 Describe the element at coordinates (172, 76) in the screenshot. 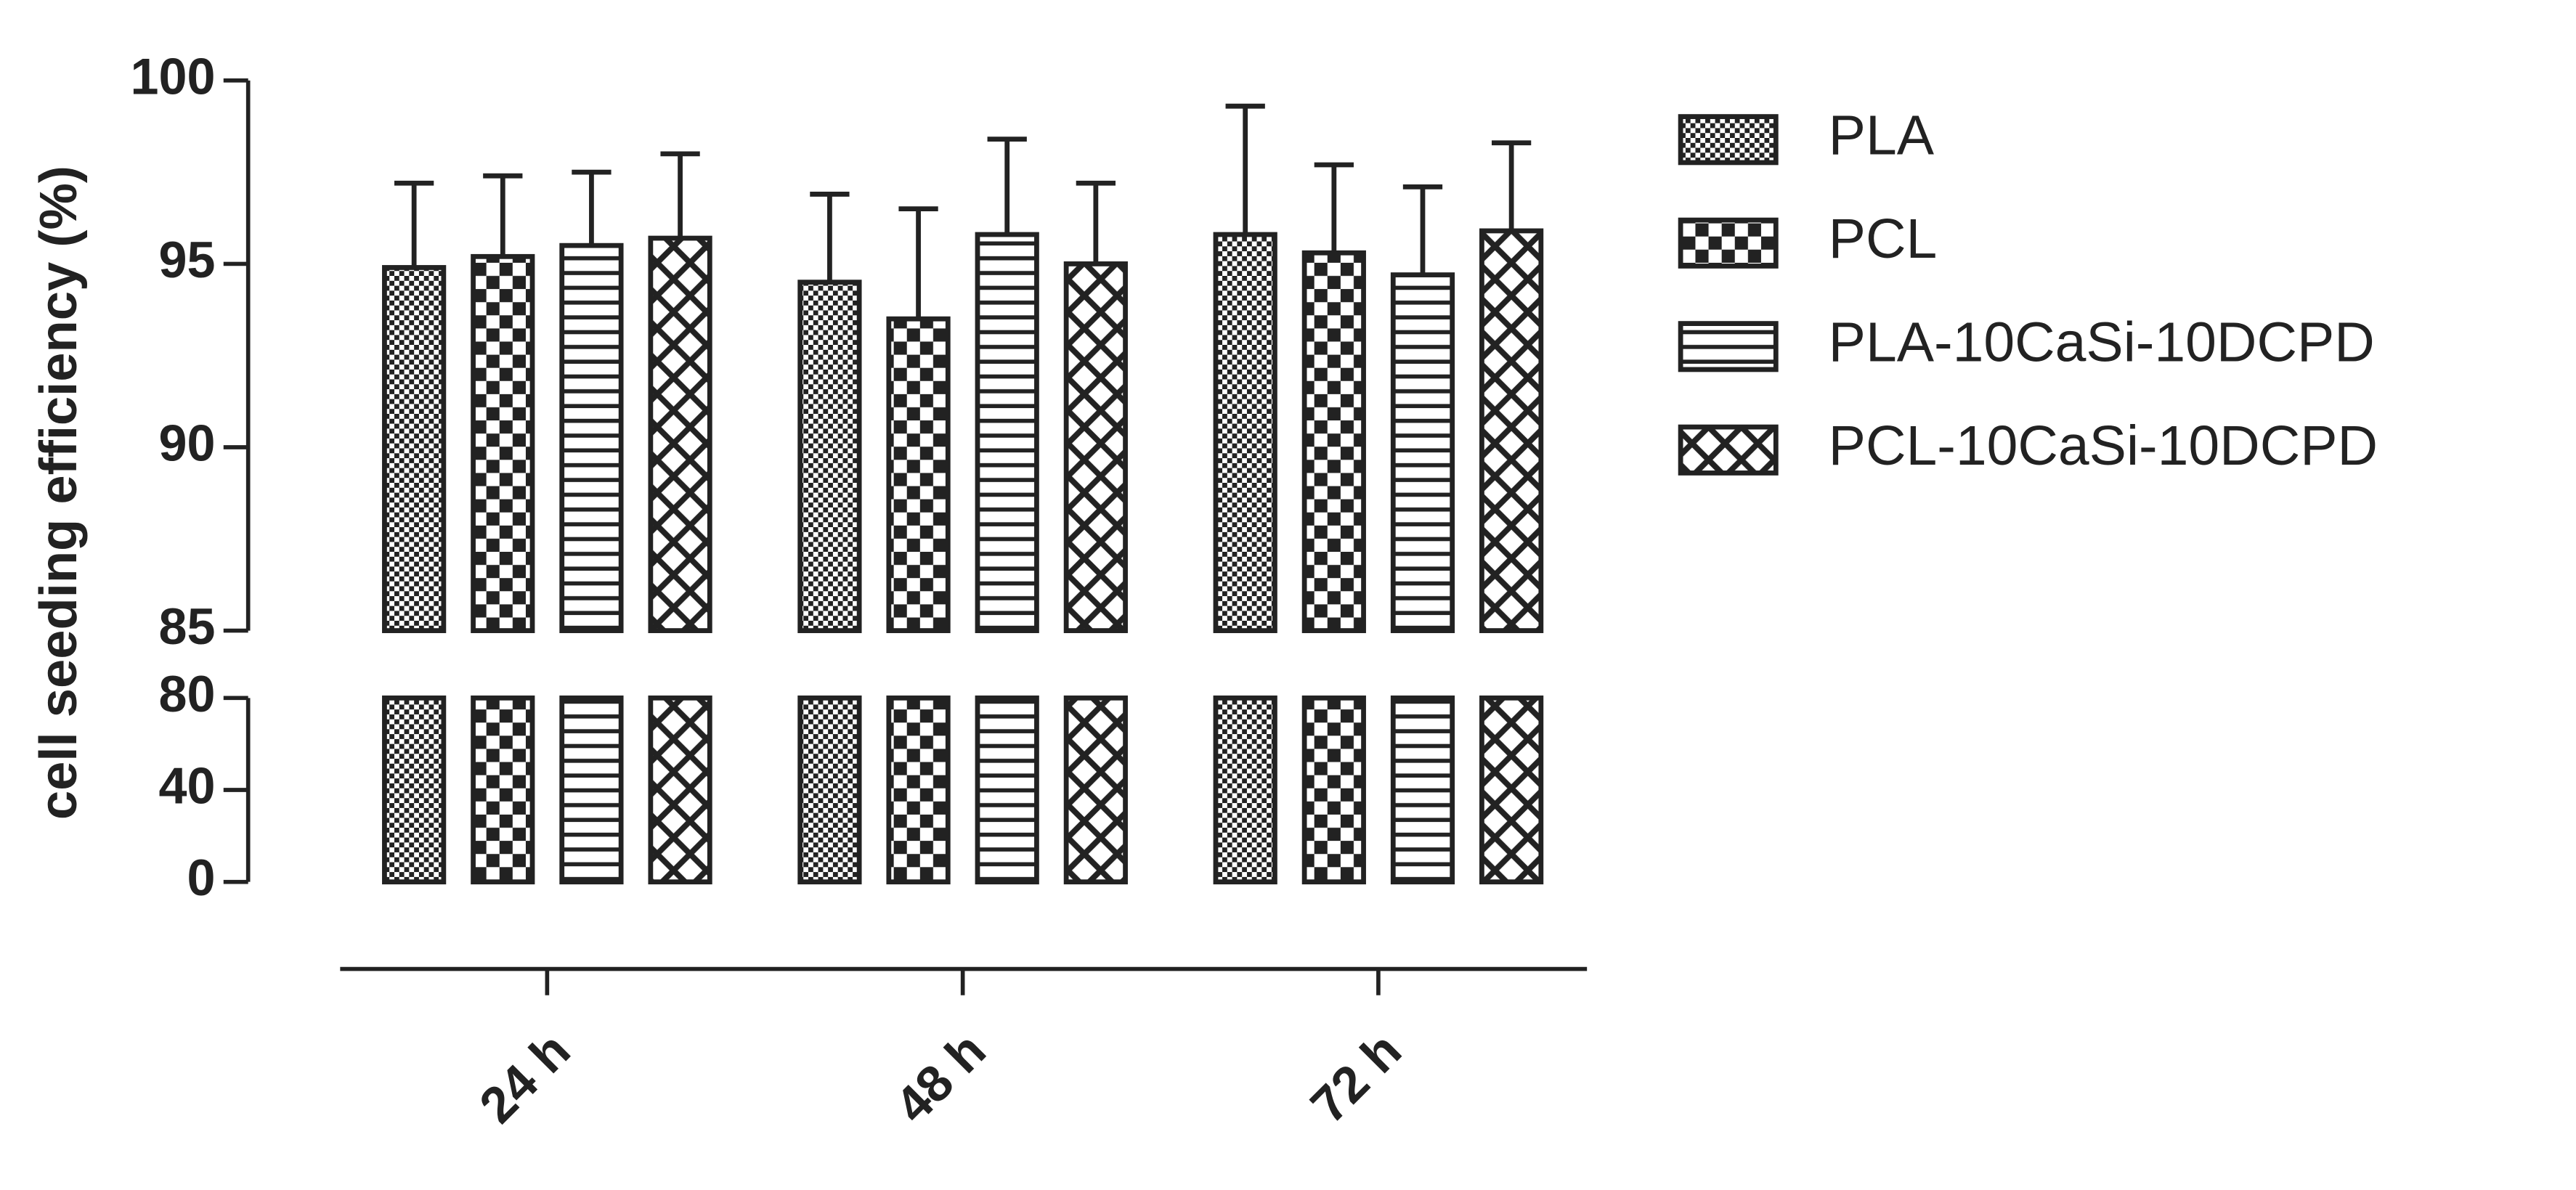

I see `y-tick-label: 100` at that location.